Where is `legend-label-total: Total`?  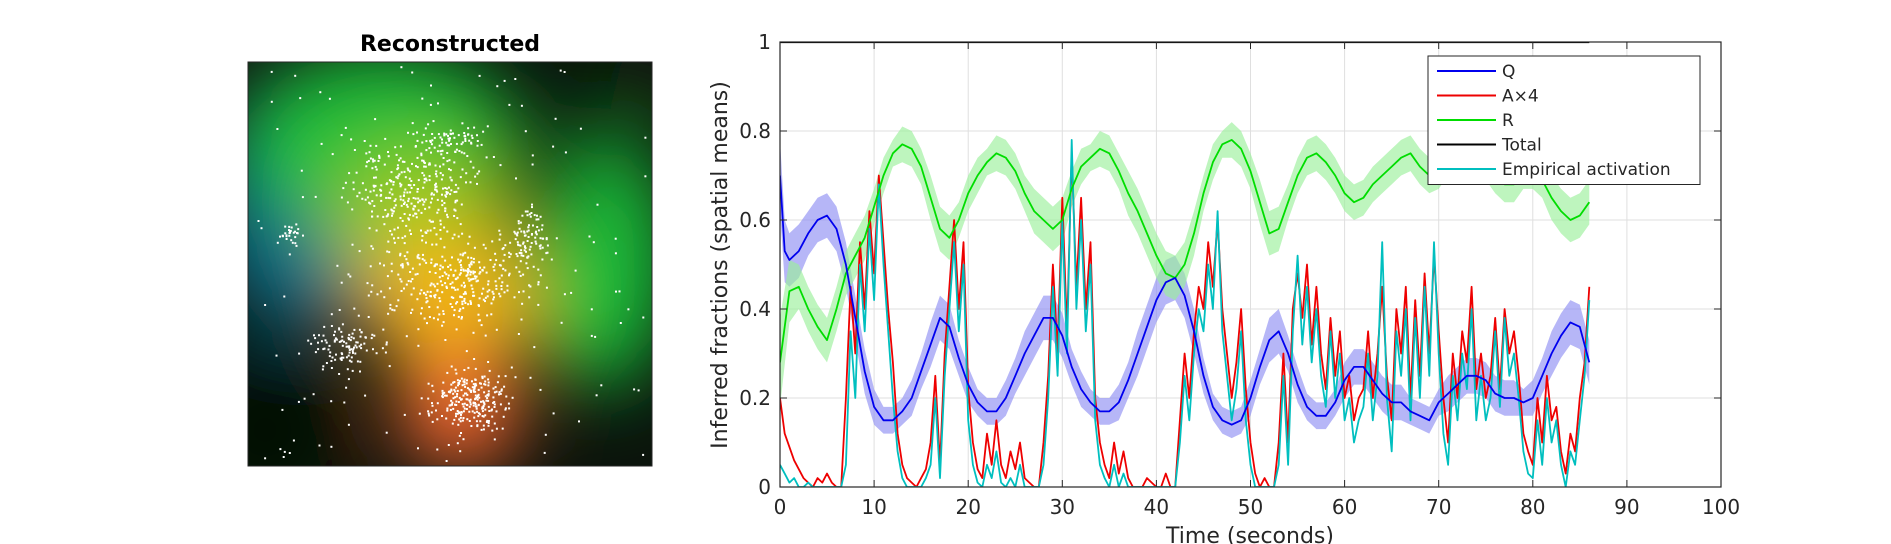
legend-label-total: Total is located at coordinates (1521, 146).